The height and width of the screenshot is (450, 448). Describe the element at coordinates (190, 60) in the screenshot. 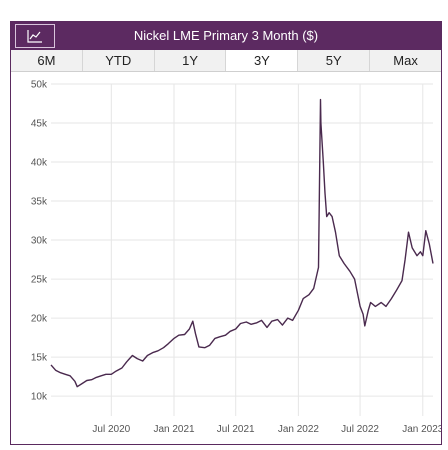

I see `tab-1y: 1Y` at that location.